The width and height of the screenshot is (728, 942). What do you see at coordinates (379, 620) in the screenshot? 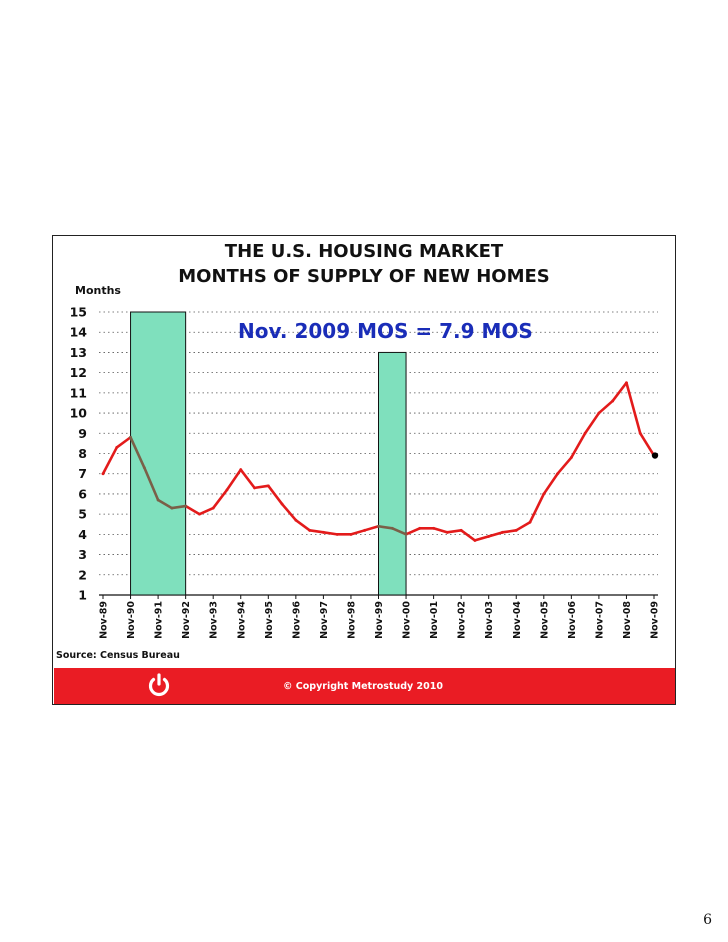
I see `x-tick-label: Nov-99` at bounding box center [379, 620].